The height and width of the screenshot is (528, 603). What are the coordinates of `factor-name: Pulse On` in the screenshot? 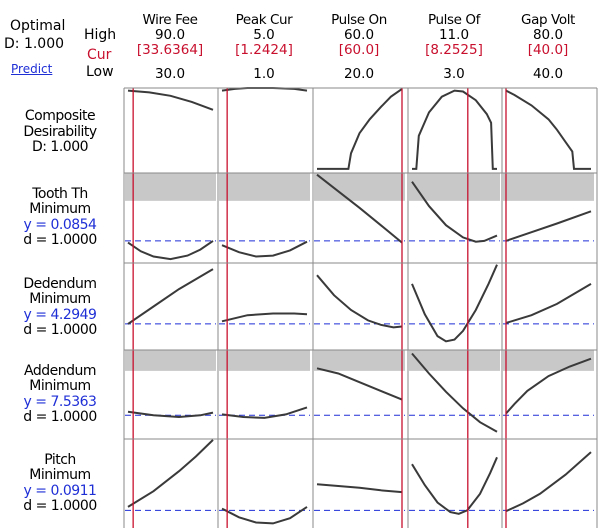 It's located at (359, 20).